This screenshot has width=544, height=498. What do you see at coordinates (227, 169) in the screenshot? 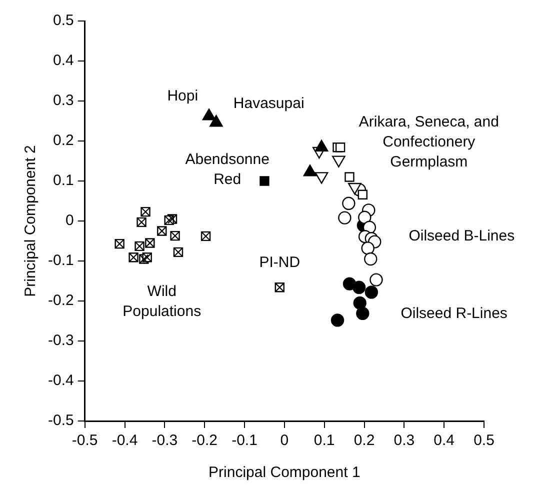
I see `annotation: Abendsonne Red` at bounding box center [227, 169].